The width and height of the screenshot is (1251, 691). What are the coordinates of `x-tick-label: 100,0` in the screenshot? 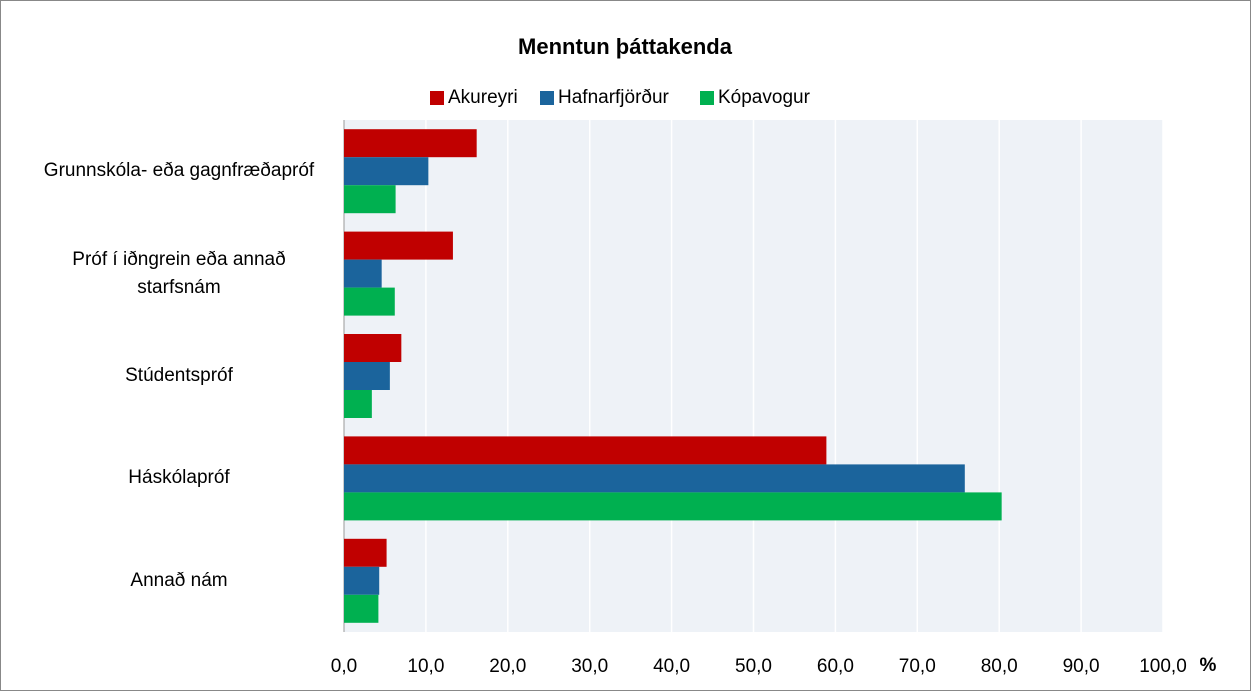 It's located at (1163, 666).